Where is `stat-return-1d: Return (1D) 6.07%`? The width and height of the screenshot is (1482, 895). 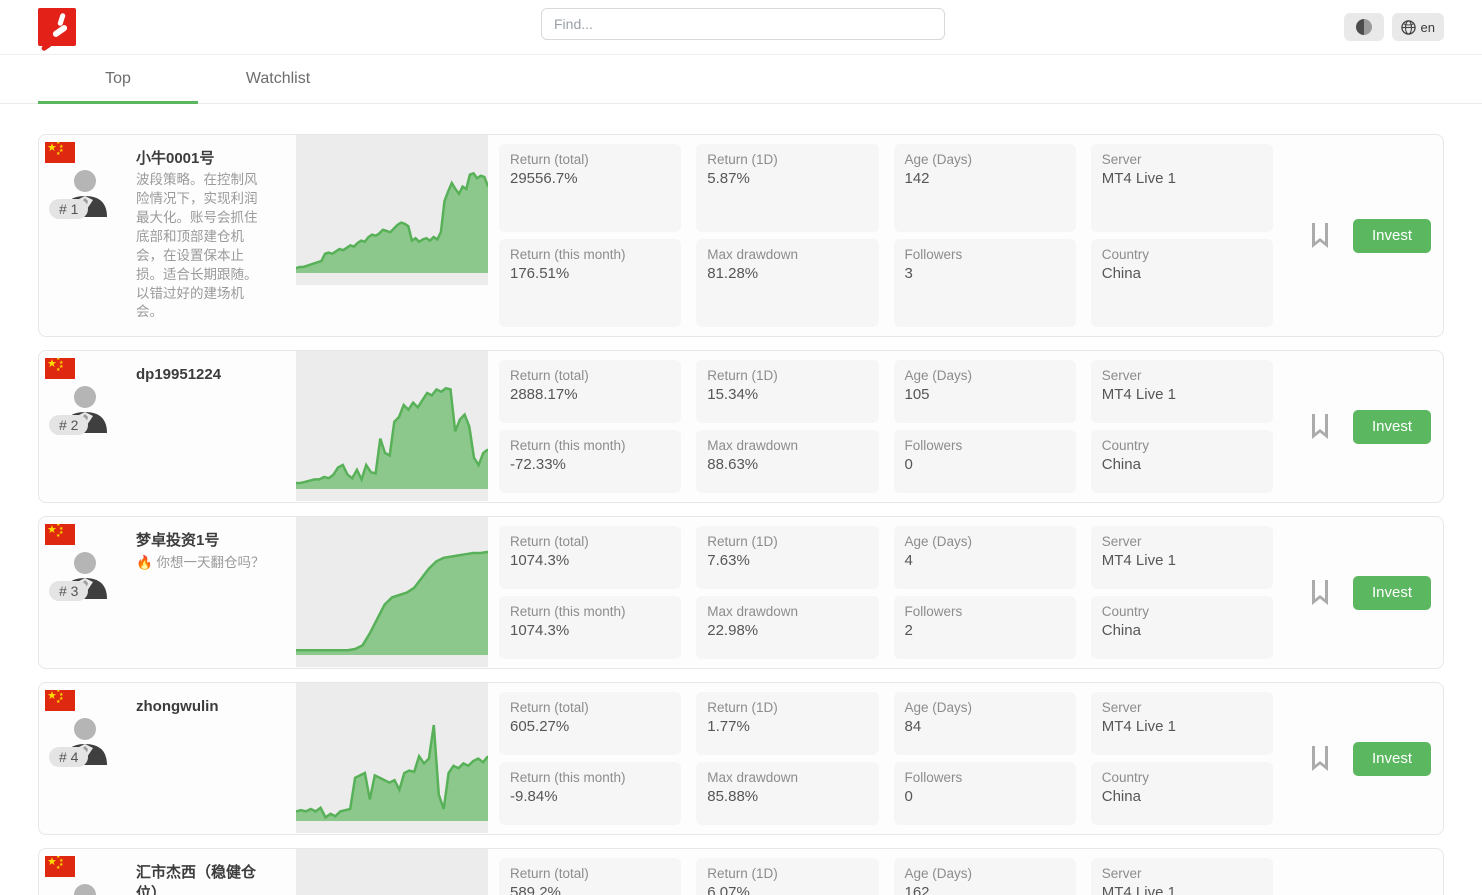
stat-return-1d: Return (1D) 6.07% is located at coordinates (787, 876).